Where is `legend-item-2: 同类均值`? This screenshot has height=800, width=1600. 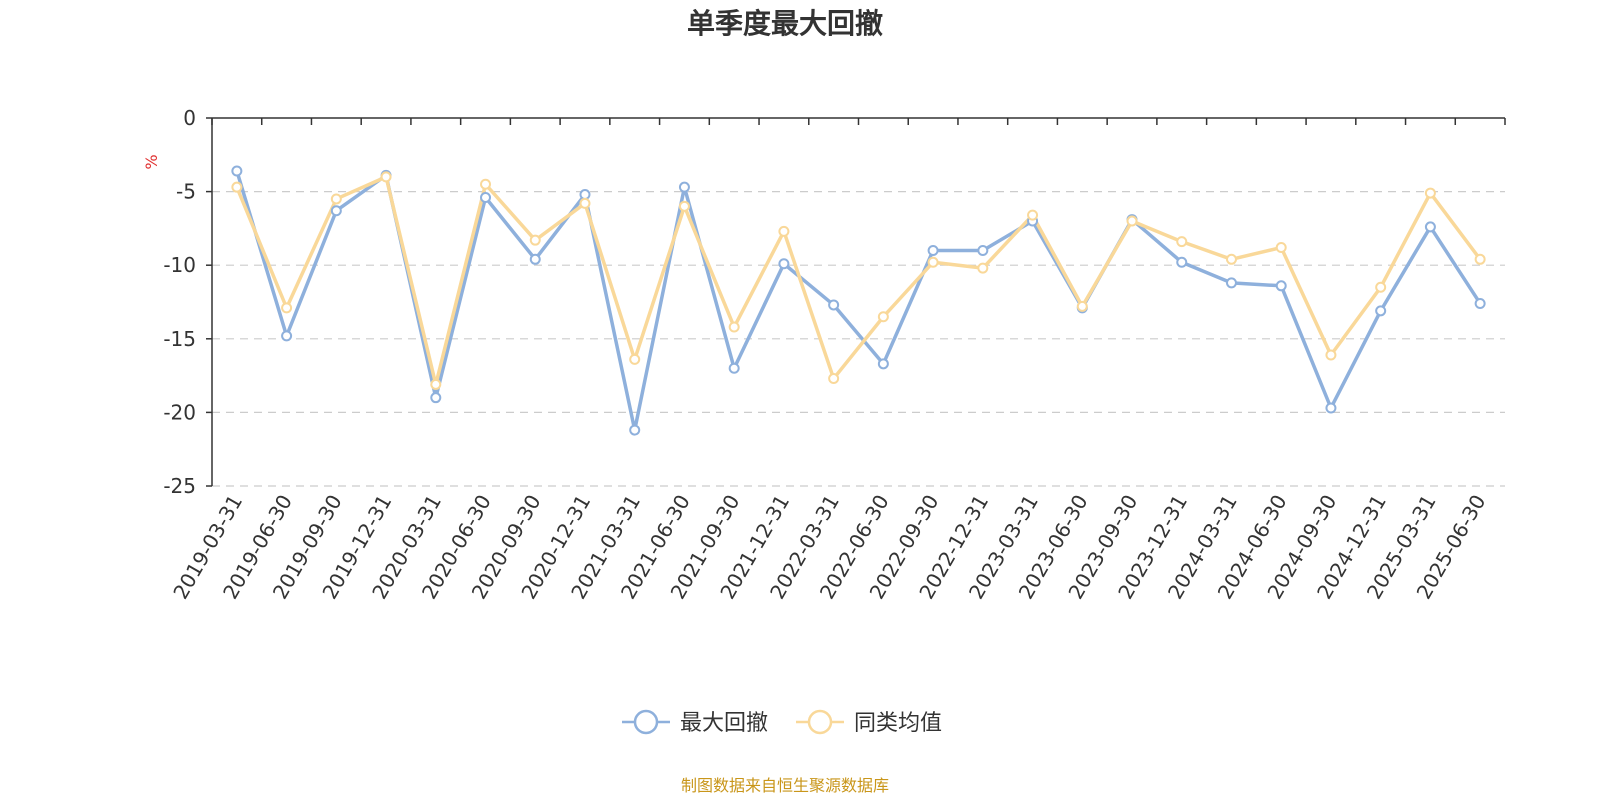
legend-item-2: 同类均值 is located at coordinates (869, 722).